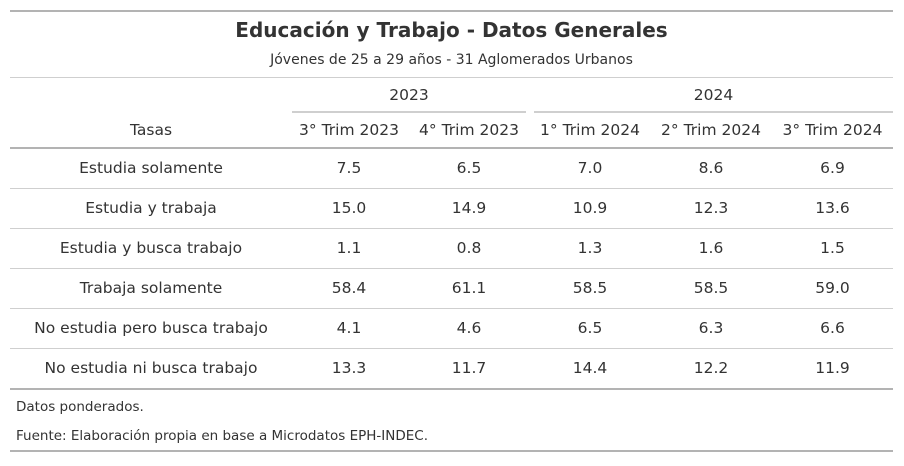 Image resolution: width=904 pixels, height=466 pixels. What do you see at coordinates (711, 368) in the screenshot?
I see `table-cell: 12.2` at bounding box center [711, 368].